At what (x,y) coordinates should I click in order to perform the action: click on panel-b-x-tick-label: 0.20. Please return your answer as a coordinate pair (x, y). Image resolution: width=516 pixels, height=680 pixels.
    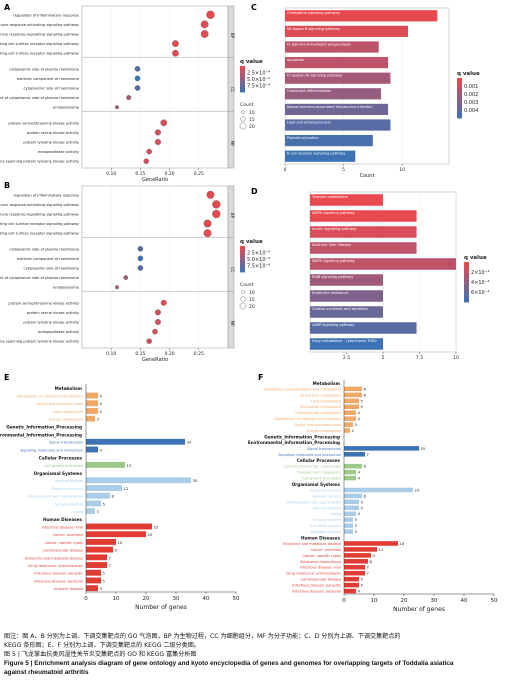
    Looking at the image, I should click on (170, 354).